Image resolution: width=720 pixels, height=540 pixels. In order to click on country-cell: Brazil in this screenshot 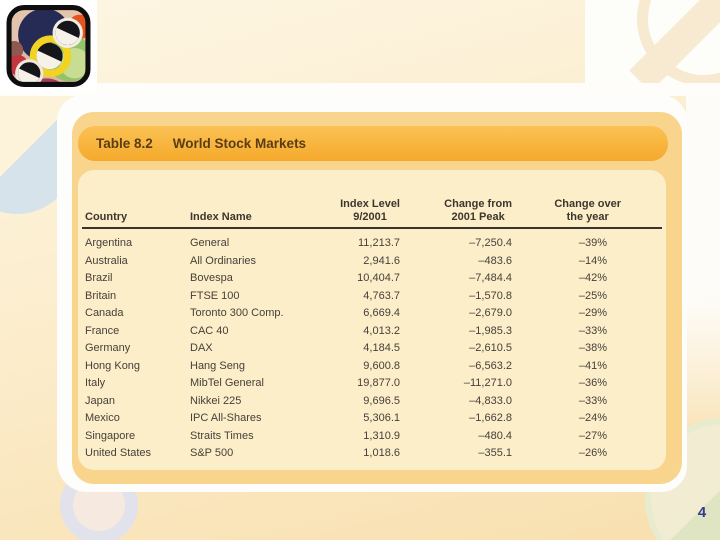, I will do `click(99, 278)`.